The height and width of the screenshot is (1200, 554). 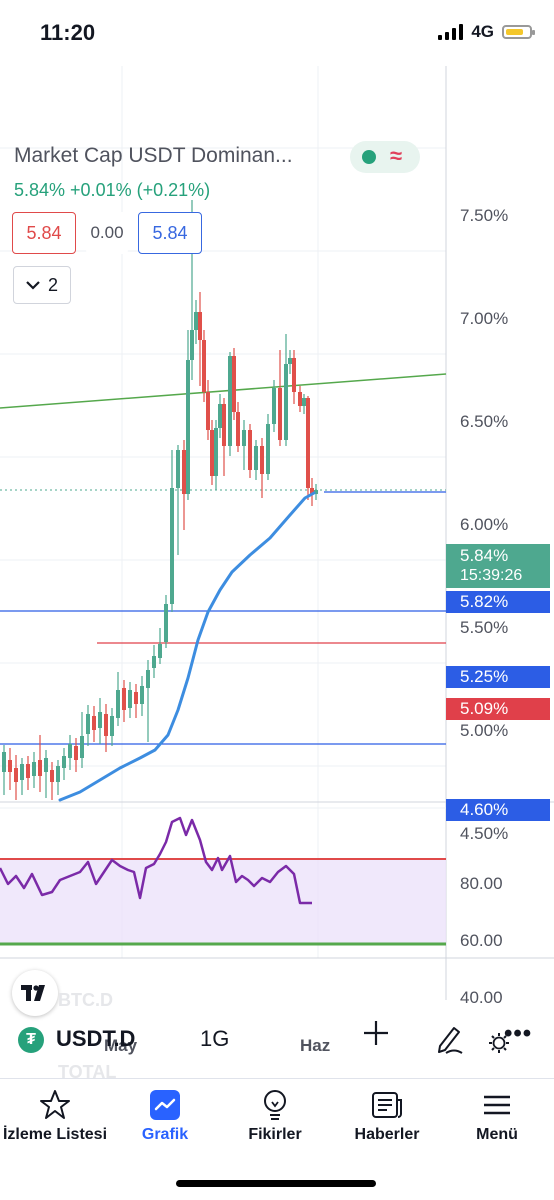 I want to click on rsi-axis-label: 60.00, so click(x=481, y=940).